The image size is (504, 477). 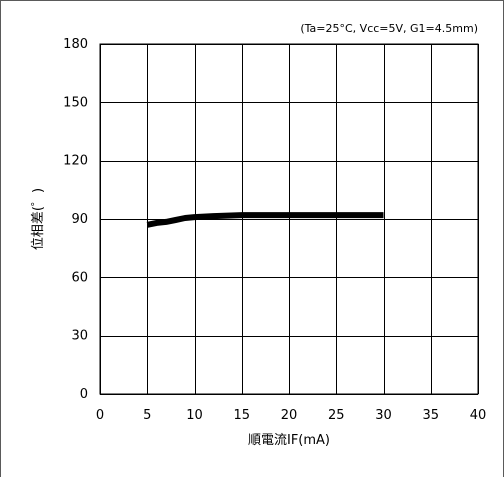 I want to click on y-tick-label: 90, so click(x=79, y=219).